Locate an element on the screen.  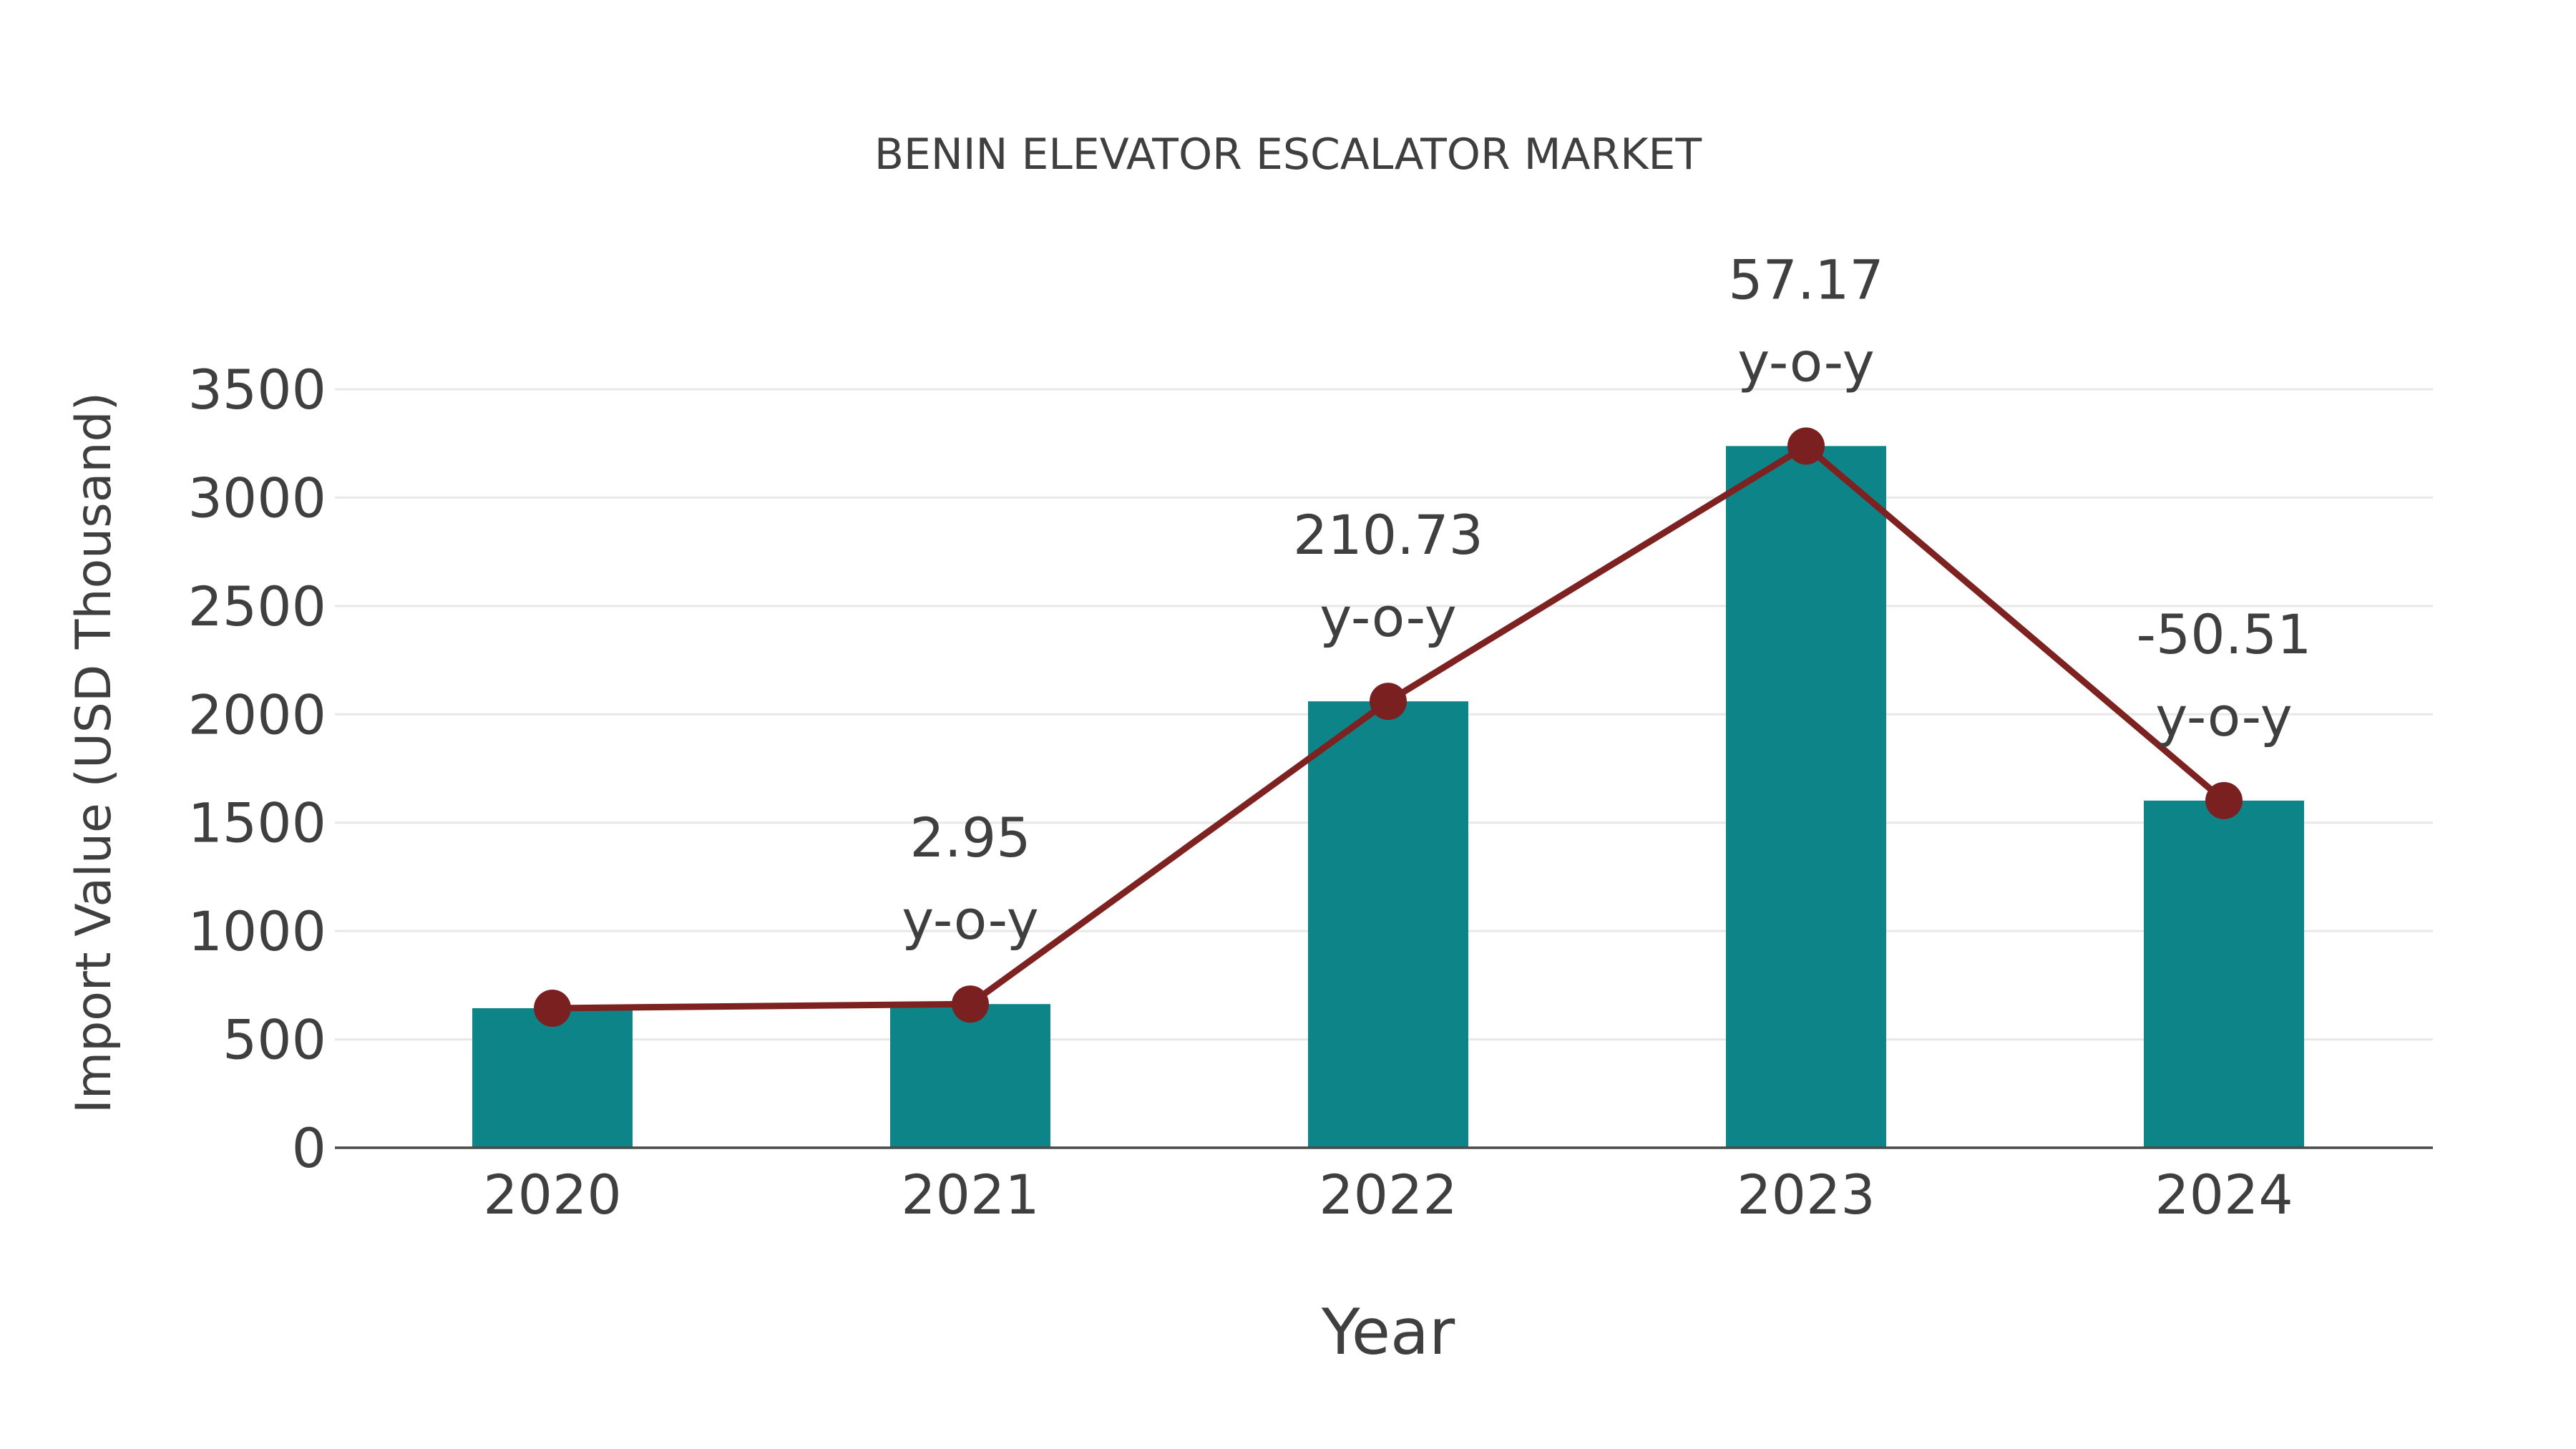
x-axis-title: Year is located at coordinates (1388, 1332).